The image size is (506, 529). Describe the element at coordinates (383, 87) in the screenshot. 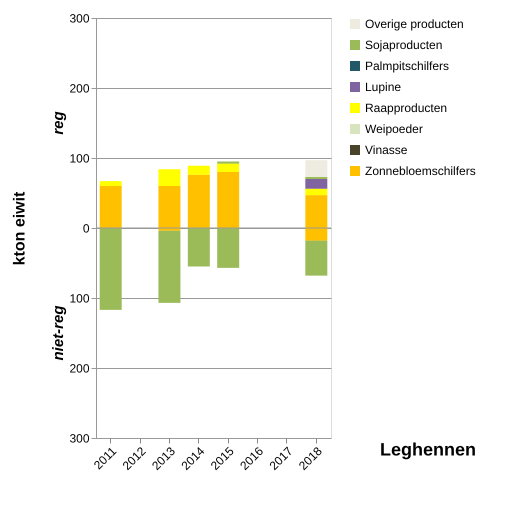

I see `legend-label: Lupine` at that location.